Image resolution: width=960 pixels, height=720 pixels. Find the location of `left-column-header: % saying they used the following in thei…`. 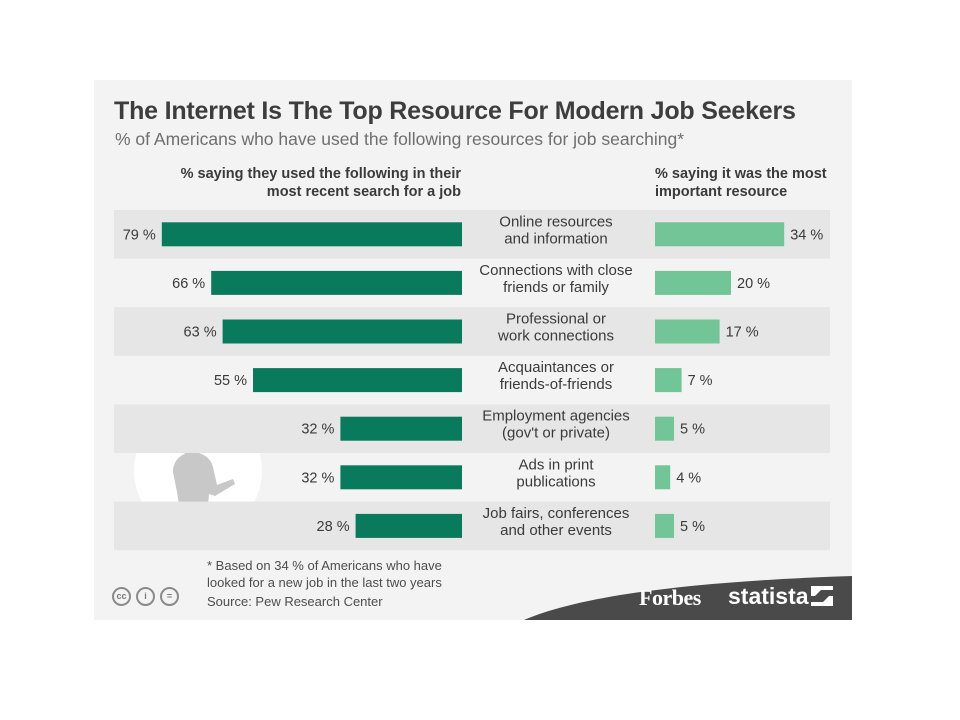

left-column-header: % saying they used the following in thei… is located at coordinates (301, 183).